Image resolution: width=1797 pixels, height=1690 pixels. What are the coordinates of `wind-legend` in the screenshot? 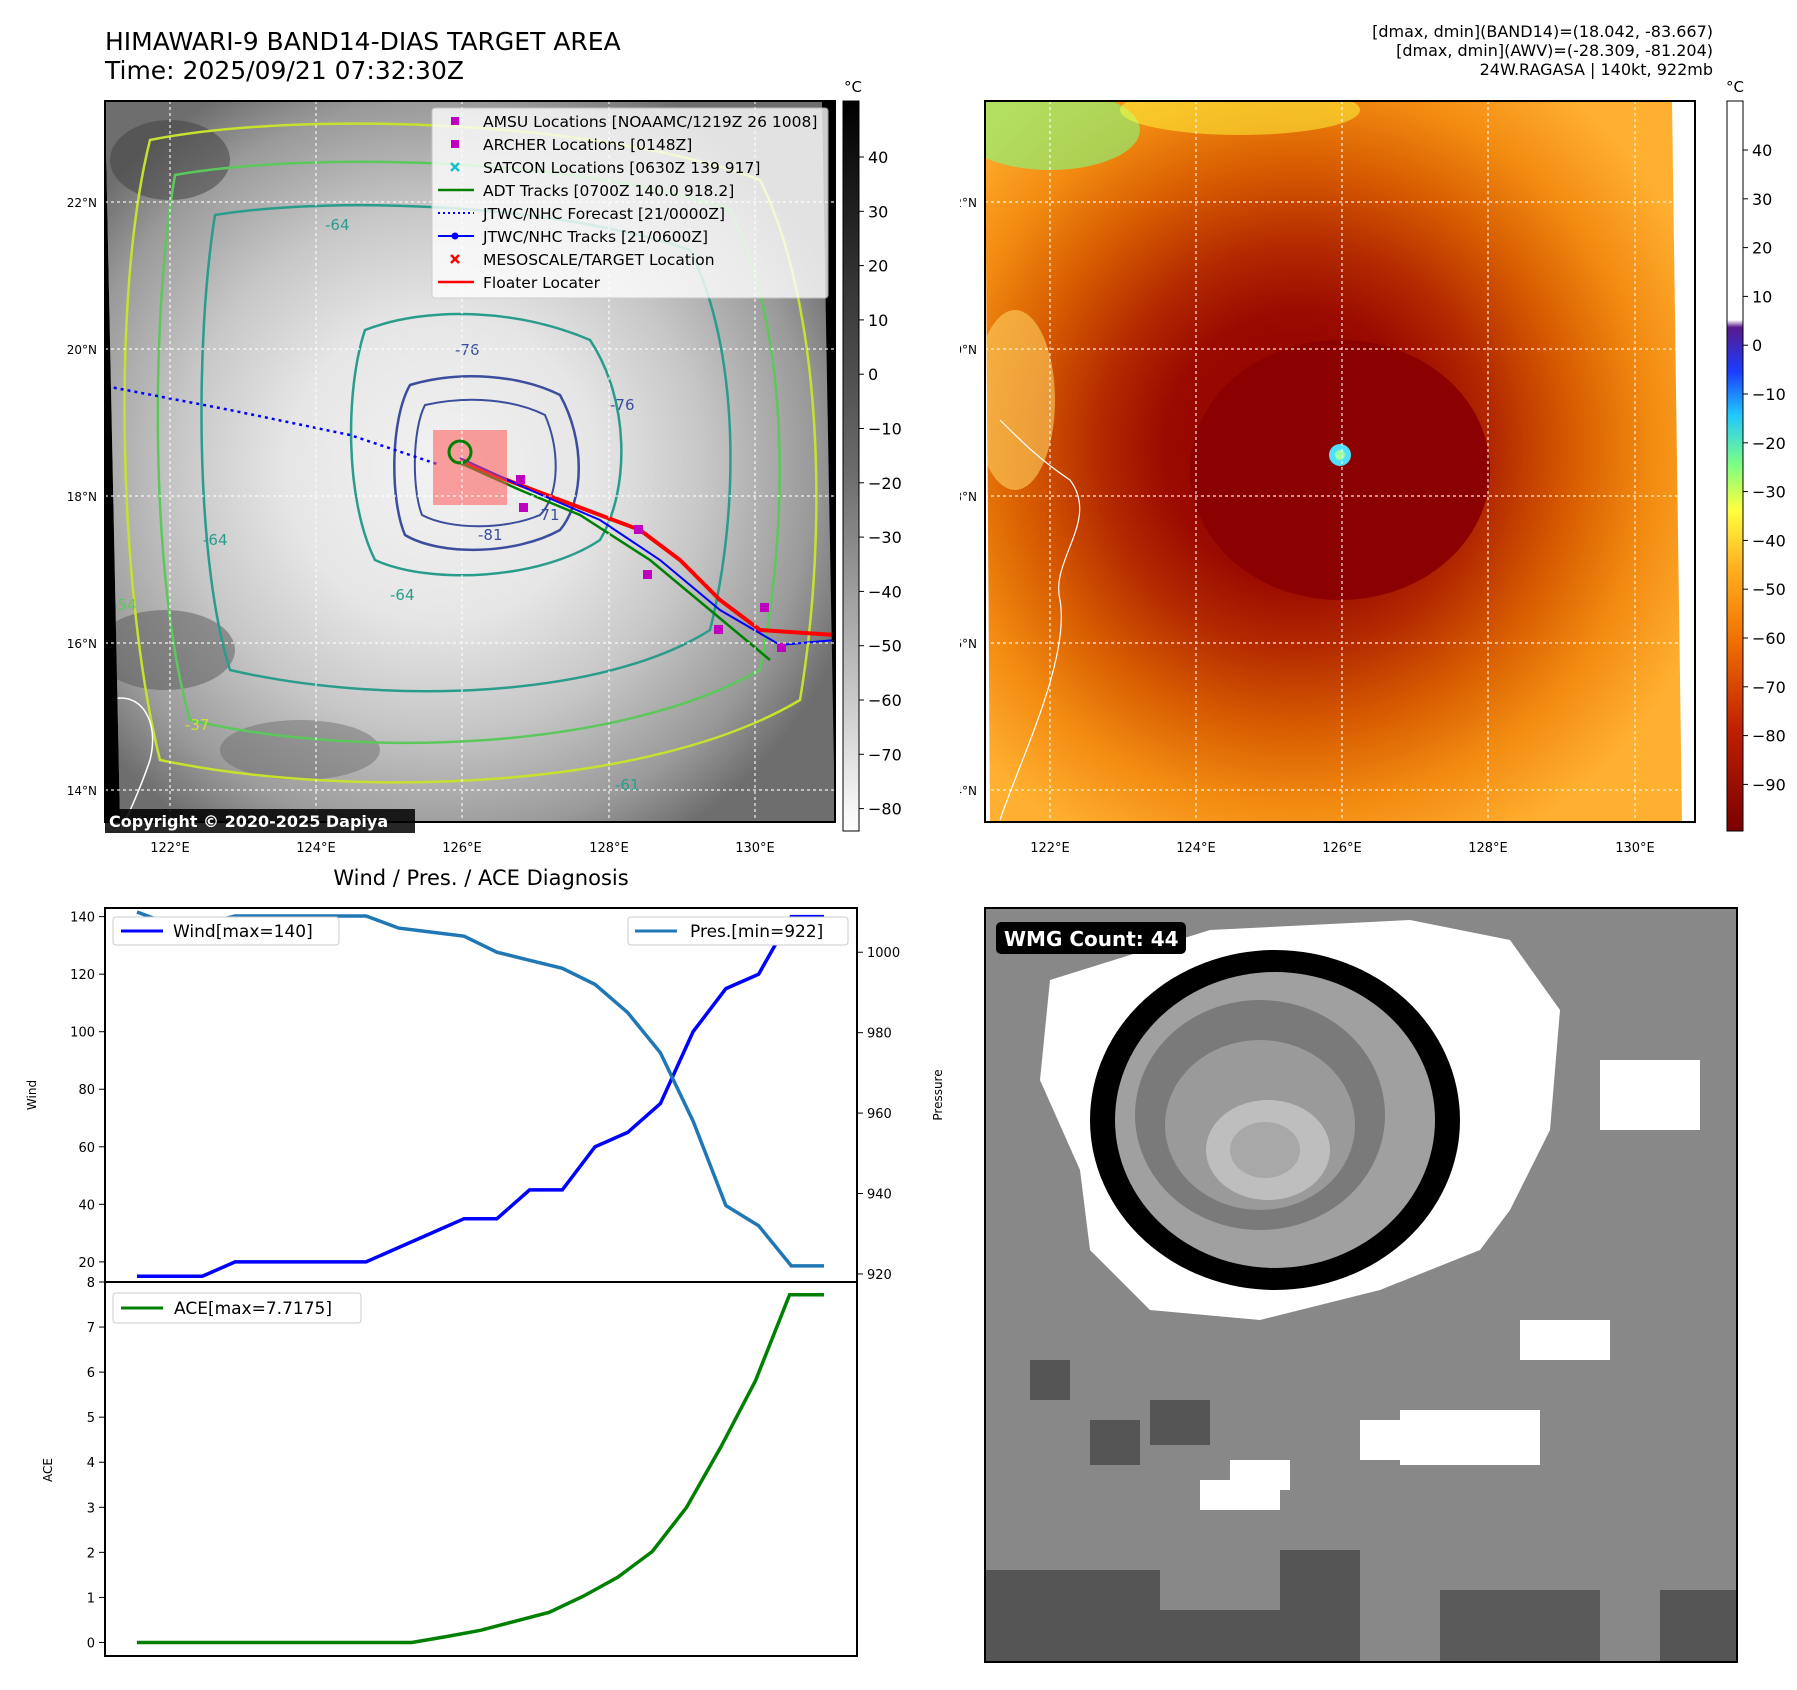 It's located at (226, 931).